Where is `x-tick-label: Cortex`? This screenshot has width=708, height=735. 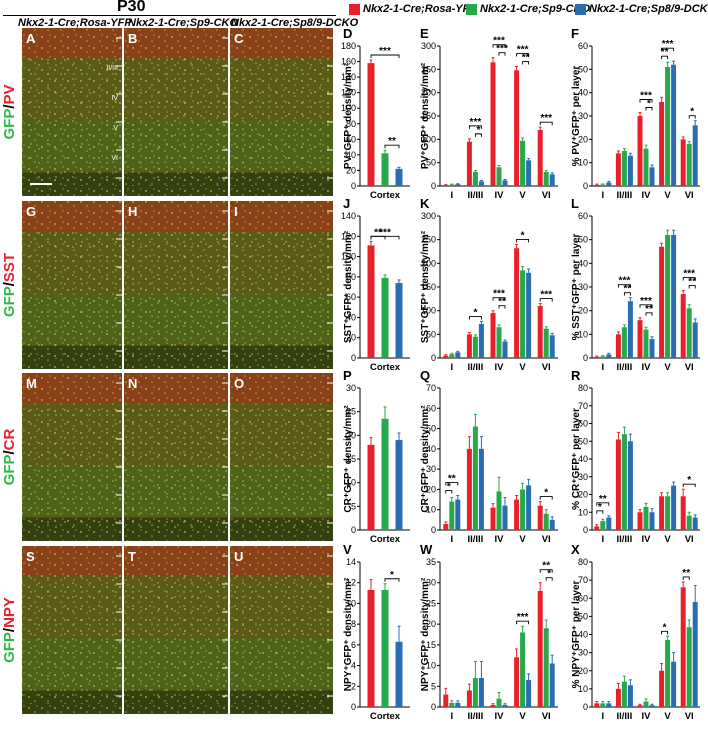
x-tick-label: Cortex is located at coordinates (385, 716).